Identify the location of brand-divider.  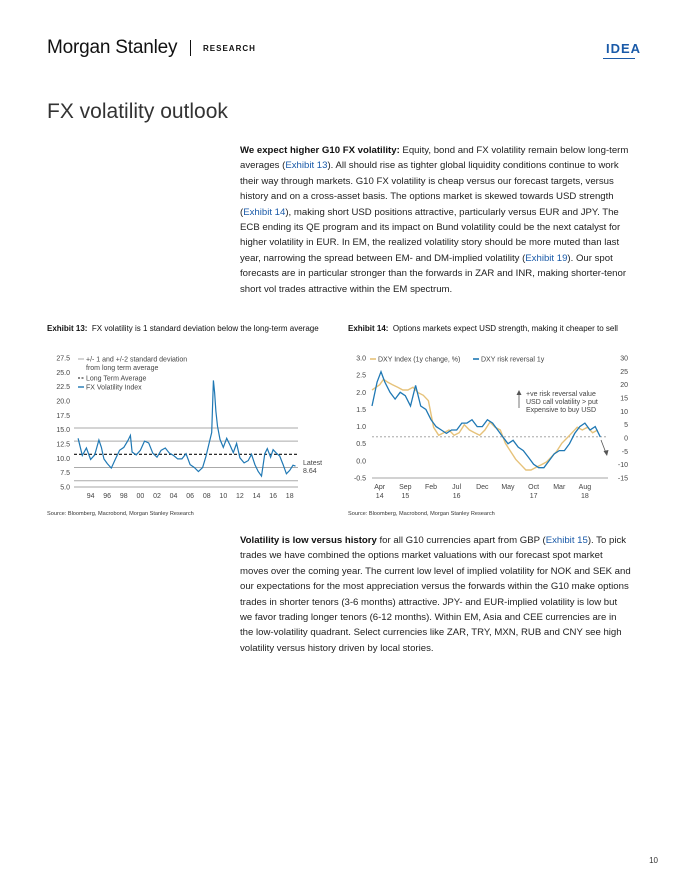
(190, 48).